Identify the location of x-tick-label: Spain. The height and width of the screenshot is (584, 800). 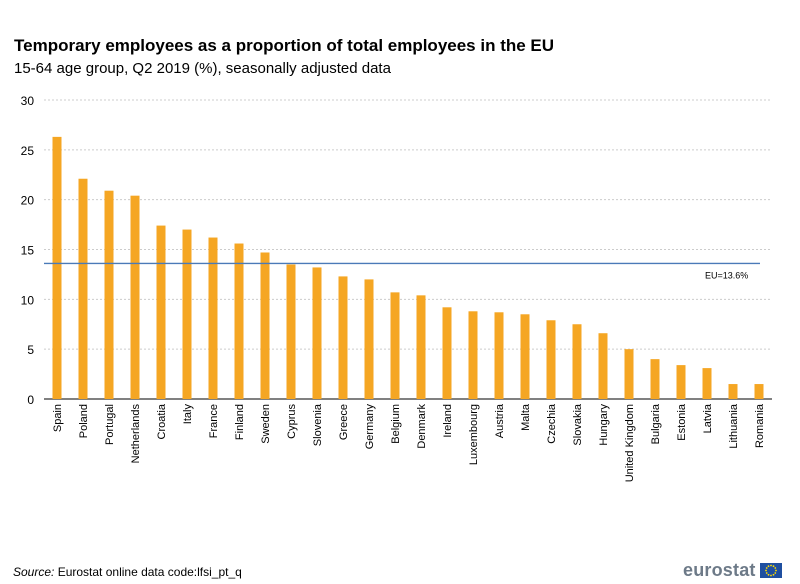
(58, 418).